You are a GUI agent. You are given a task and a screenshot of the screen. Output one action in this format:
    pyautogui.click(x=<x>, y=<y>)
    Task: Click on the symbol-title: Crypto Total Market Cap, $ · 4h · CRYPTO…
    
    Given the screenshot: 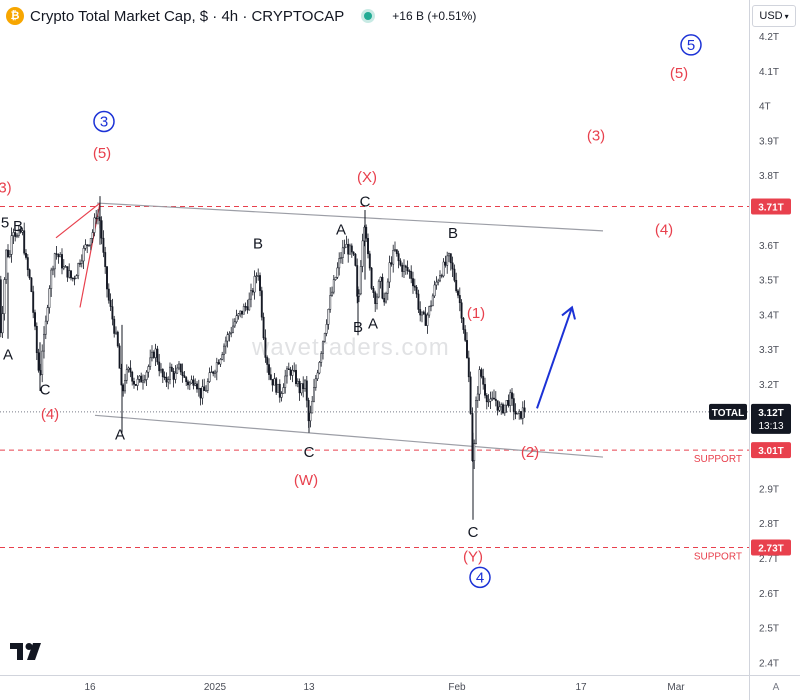 What is the action you would take?
    pyautogui.click(x=187, y=16)
    